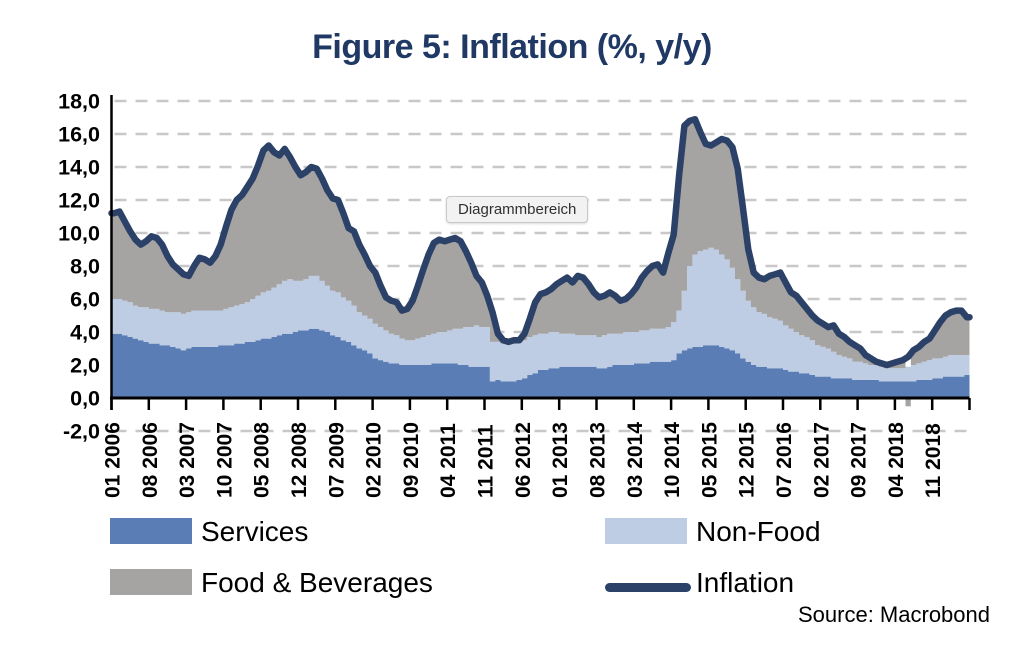  Describe the element at coordinates (747, 460) in the screenshot. I see `x-axis-label: 12 2015` at that location.